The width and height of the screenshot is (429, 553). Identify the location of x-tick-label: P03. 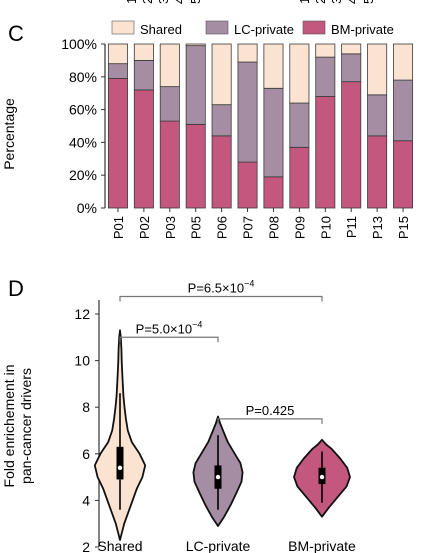
(170, 227).